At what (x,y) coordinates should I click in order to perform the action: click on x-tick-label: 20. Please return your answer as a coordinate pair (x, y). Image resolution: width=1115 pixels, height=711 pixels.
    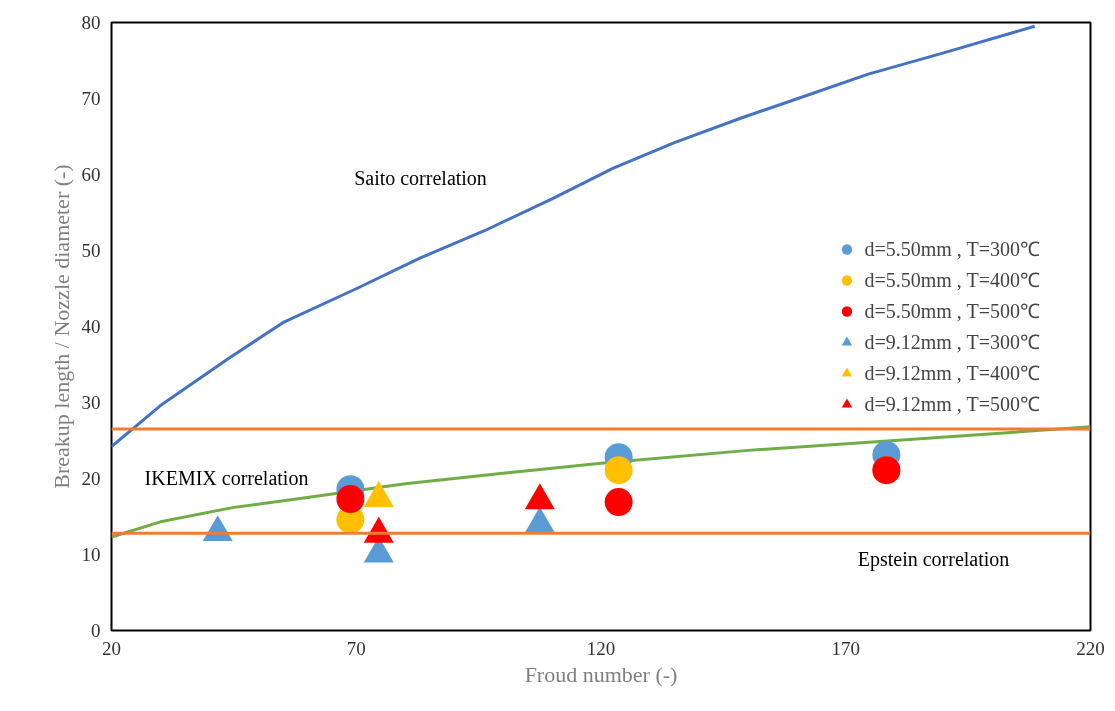
    Looking at the image, I should click on (111, 648).